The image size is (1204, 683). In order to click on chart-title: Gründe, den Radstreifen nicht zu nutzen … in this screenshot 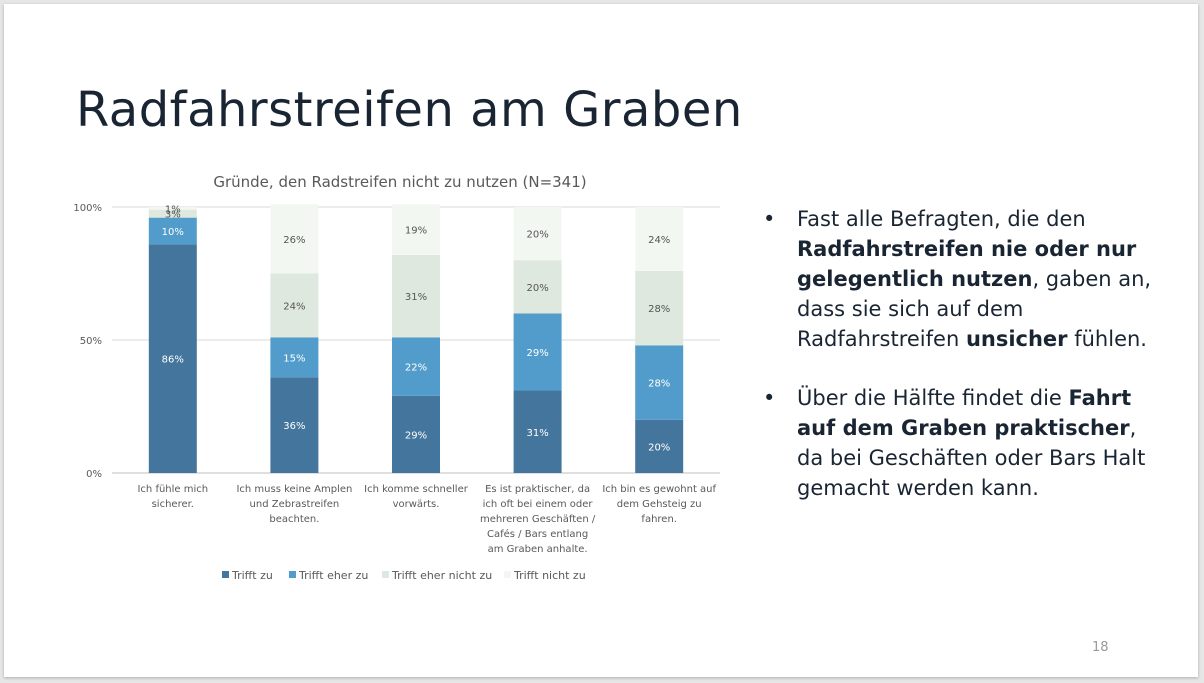, I will do `click(399, 182)`.